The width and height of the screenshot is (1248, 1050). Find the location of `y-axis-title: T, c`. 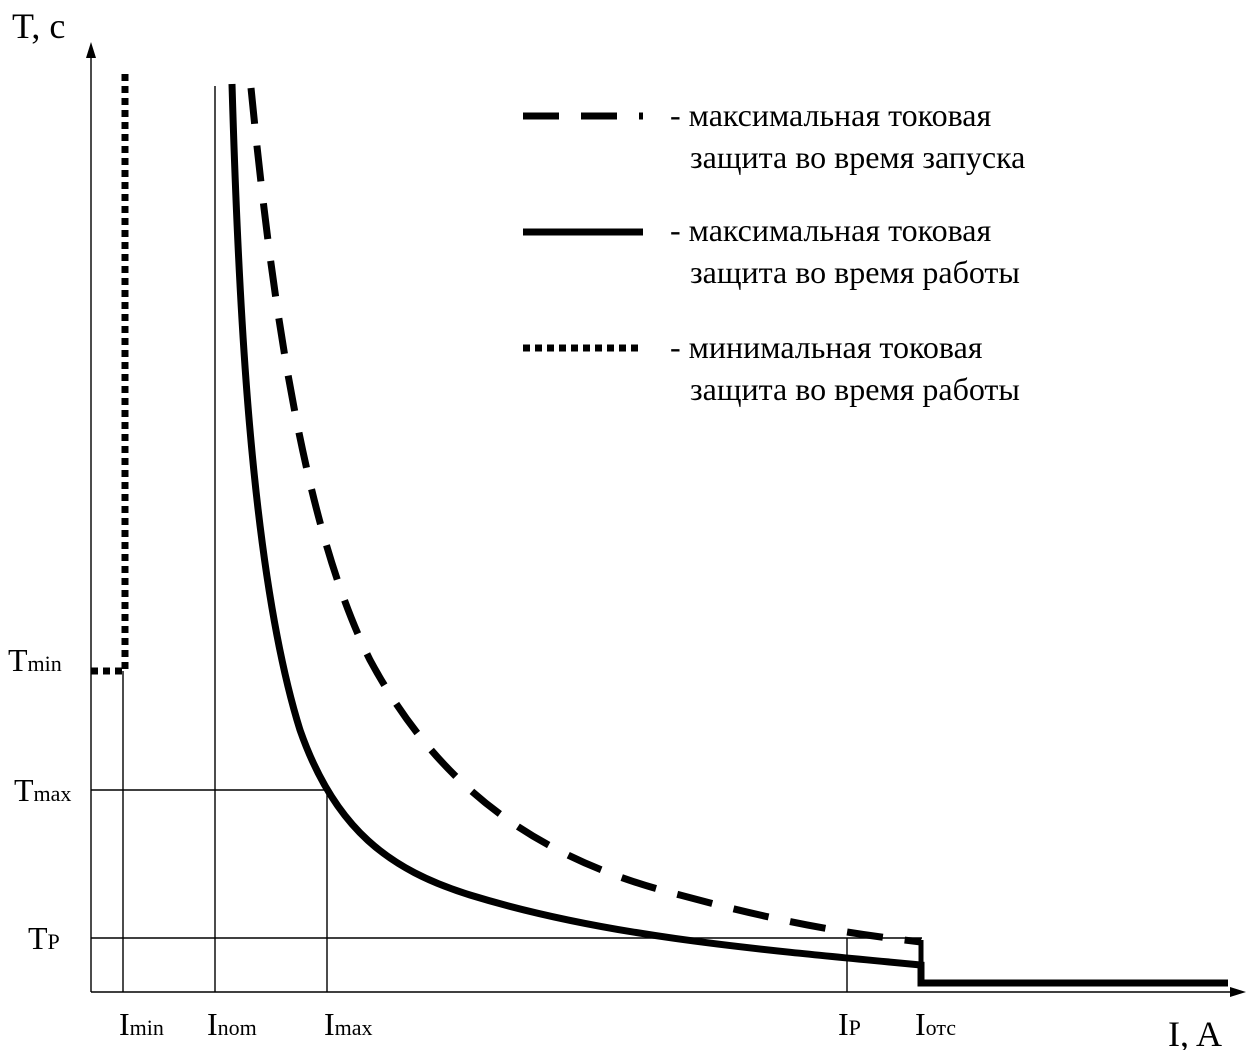

y-axis-title: T, c is located at coordinates (38, 26).